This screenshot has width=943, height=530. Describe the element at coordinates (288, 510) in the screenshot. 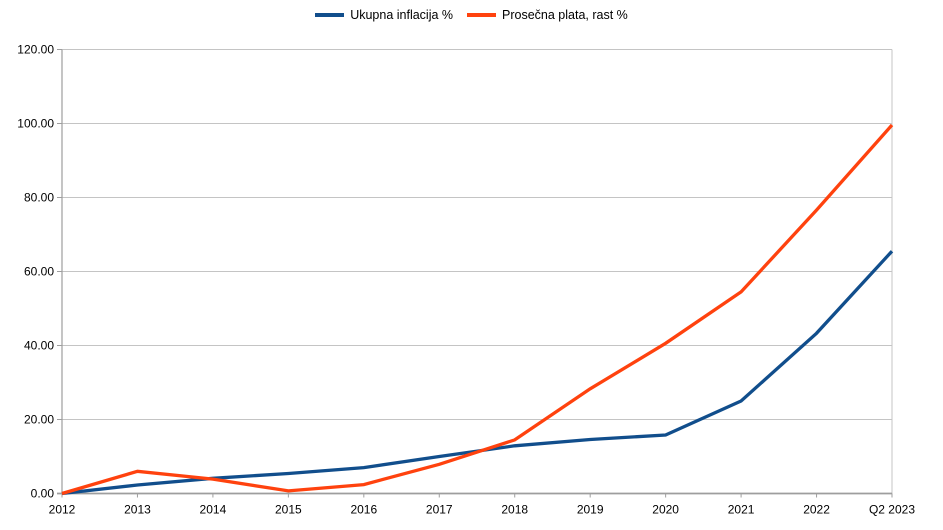

I see `x-tick-label: 2015` at that location.